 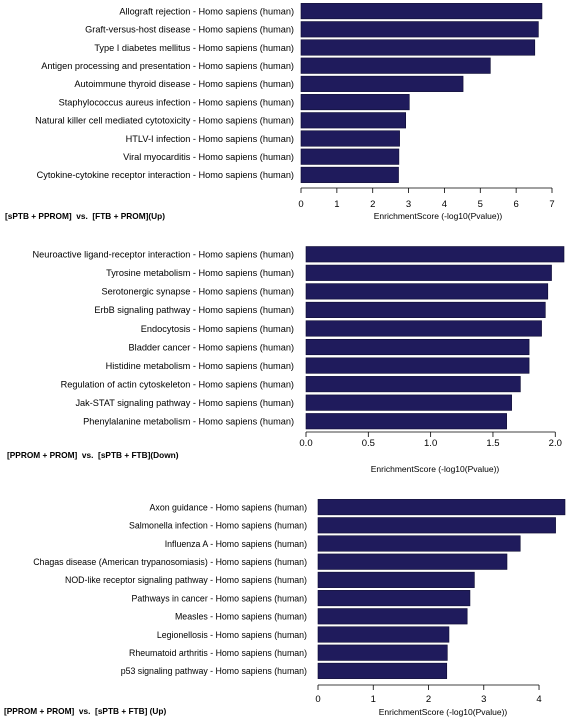 I want to click on x-axis-label-3: EnrichmentScore (-log10(Pvalue)), so click(x=443, y=712).